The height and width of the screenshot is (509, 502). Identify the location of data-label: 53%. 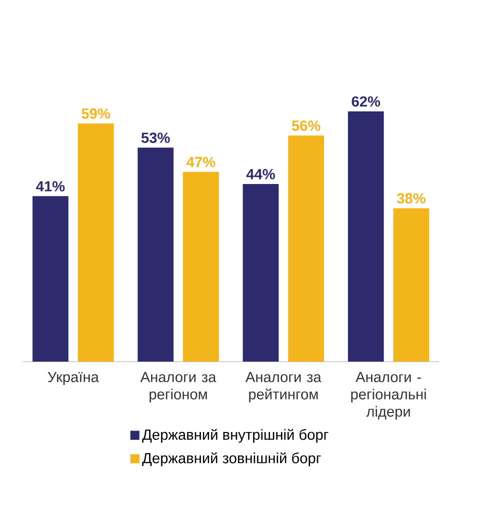
(156, 137).